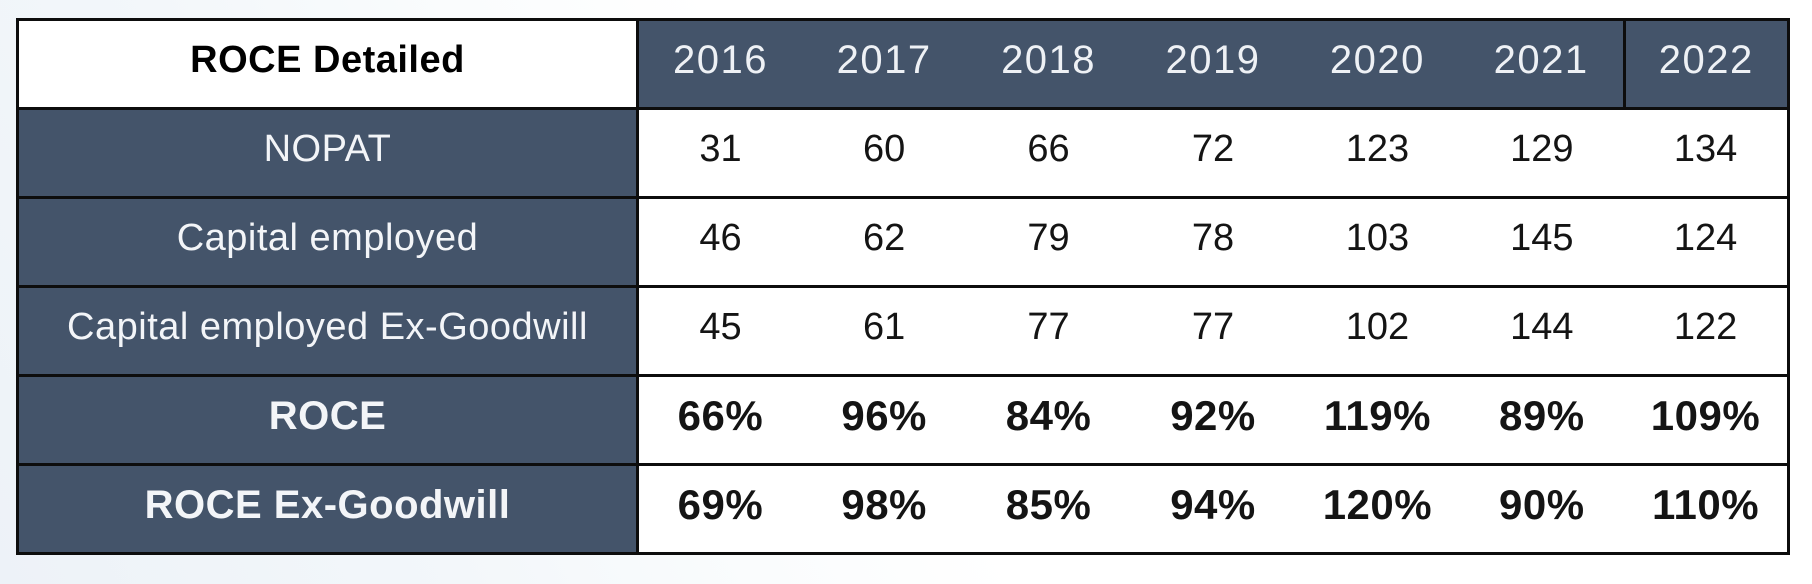 The image size is (1812, 584). Describe the element at coordinates (884, 420) in the screenshot. I see `cell-value: 96%` at that location.